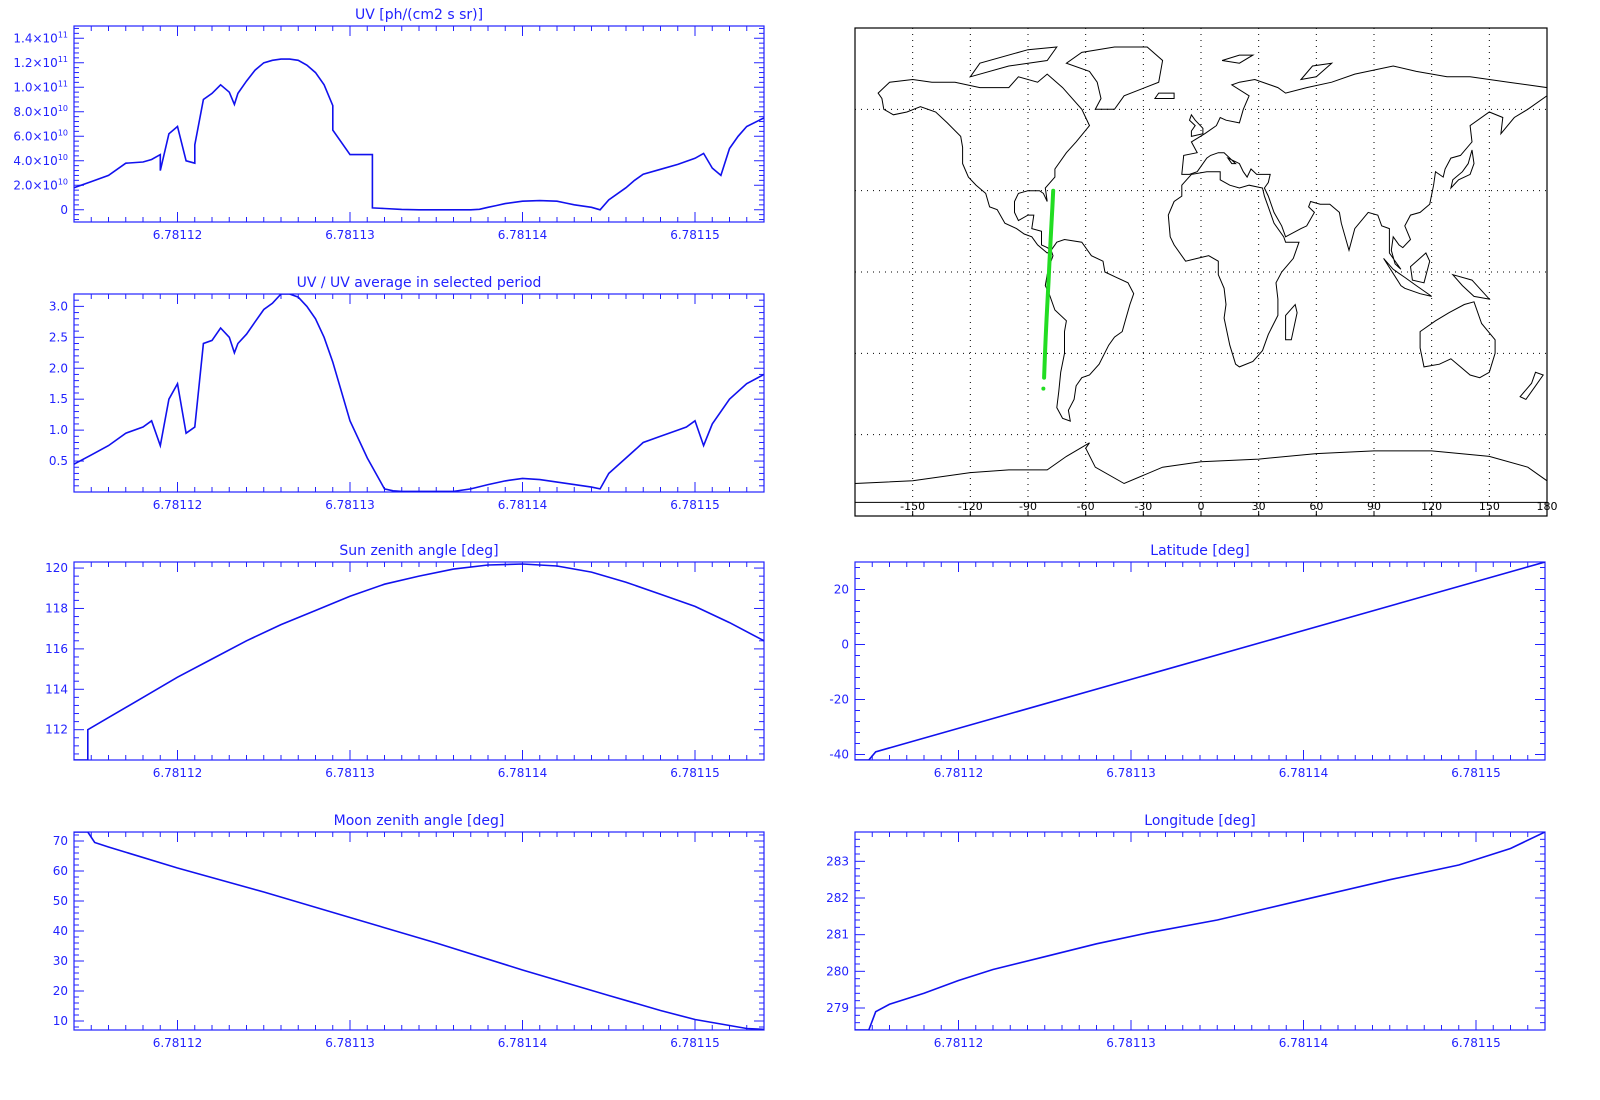 The height and width of the screenshot is (1100, 1600). Describe the element at coordinates (350, 235) in the screenshot. I see `uv-x-tick-label: 6.78113` at that location.